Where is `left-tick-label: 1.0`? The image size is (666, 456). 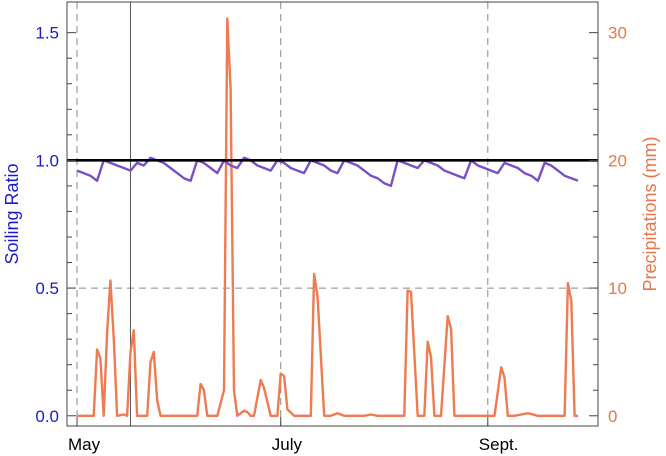 left-tick-label: 1.0 is located at coordinates (47, 160).